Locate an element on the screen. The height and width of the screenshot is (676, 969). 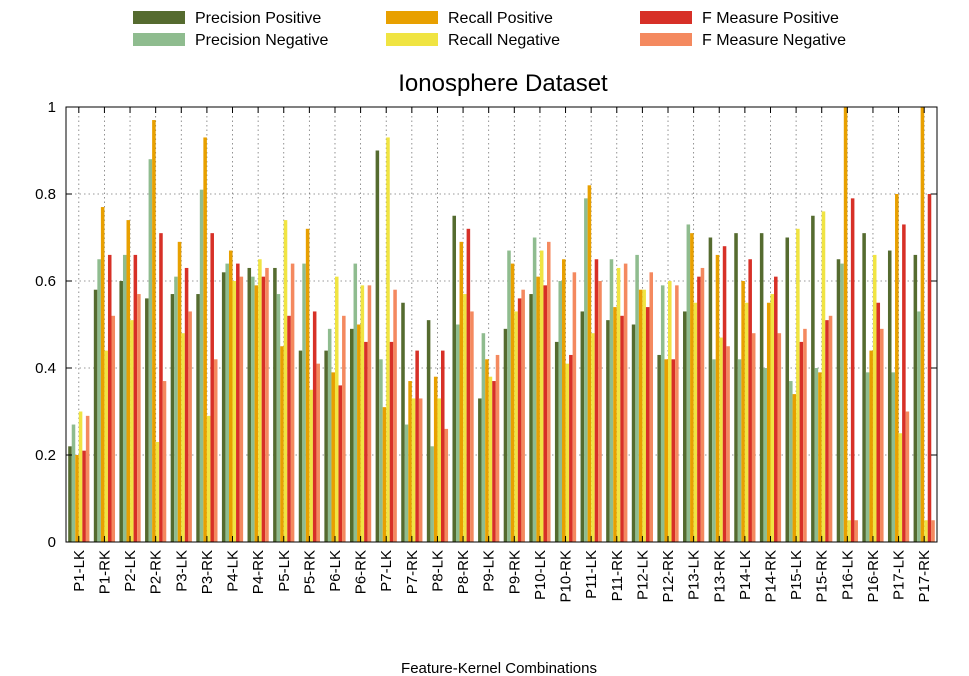
x-tick-label: P7-RK is located at coordinates (412, 572).